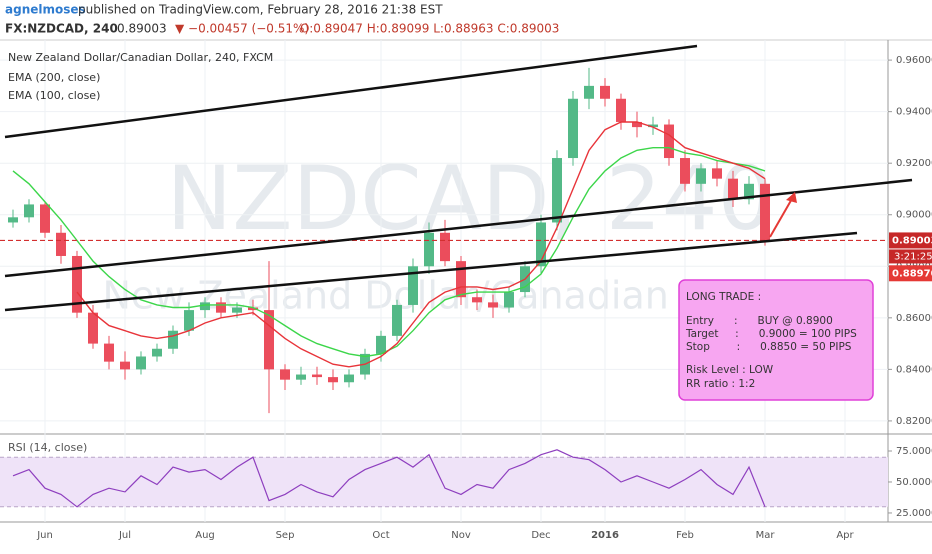 This screenshot has height=554, width=932. I want to click on x-tick-label: Oct, so click(380, 535).